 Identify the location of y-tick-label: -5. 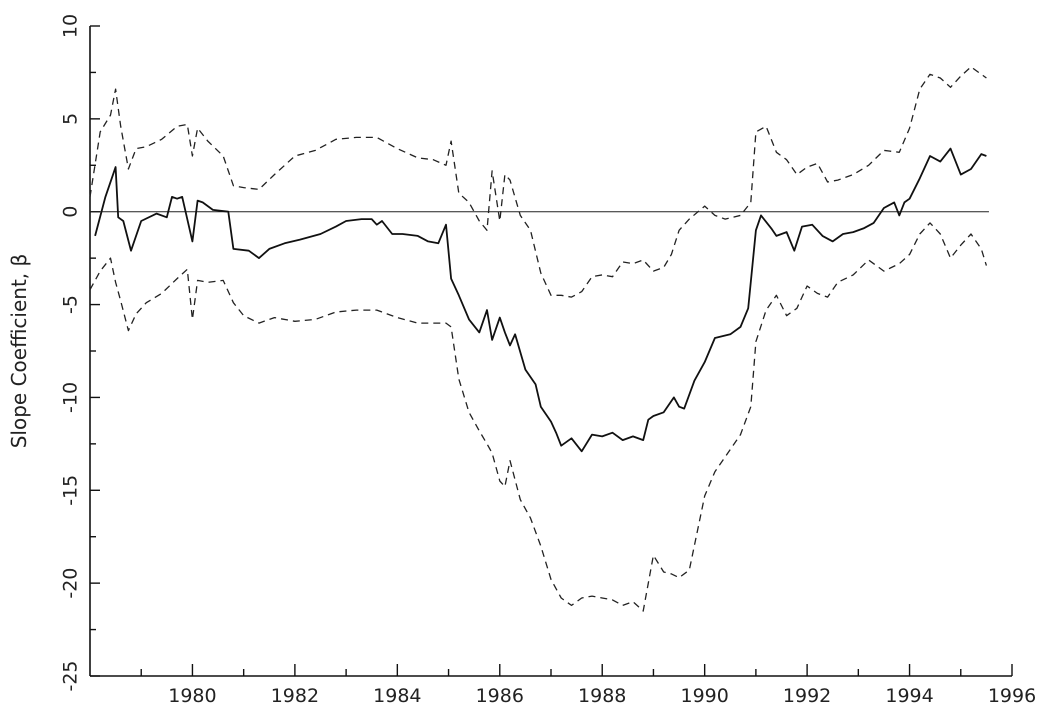
(71, 304).